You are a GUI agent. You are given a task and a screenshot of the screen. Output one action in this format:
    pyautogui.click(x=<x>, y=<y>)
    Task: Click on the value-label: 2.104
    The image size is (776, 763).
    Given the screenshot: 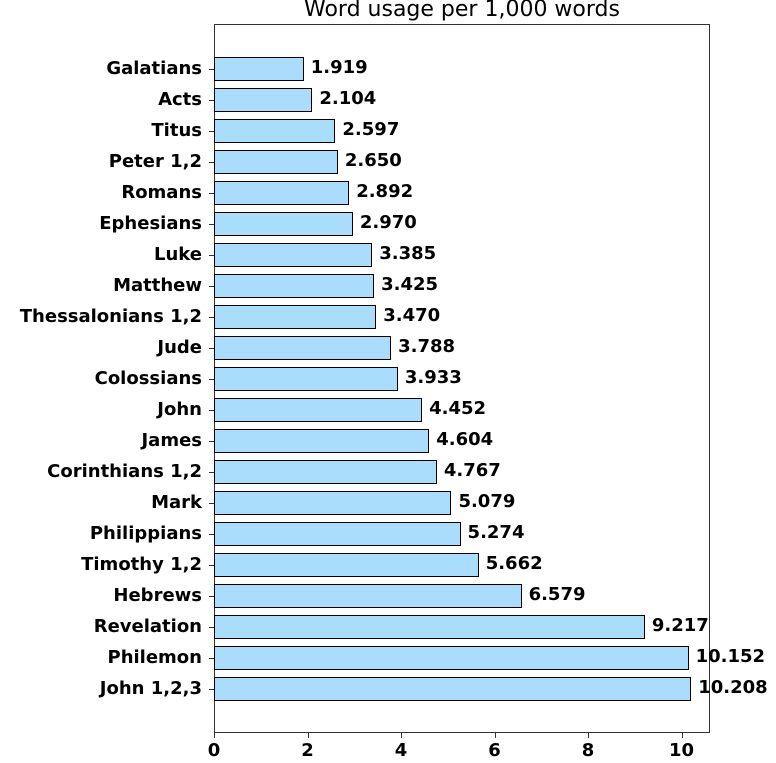 What is the action you would take?
    pyautogui.click(x=348, y=98)
    